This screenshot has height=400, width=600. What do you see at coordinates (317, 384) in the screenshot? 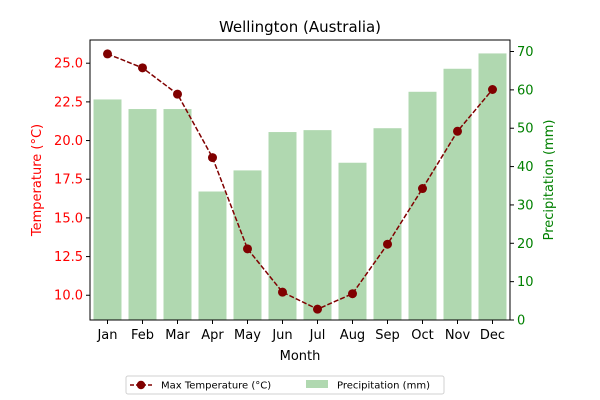
I see `legend-bar-swatch` at bounding box center [317, 384].